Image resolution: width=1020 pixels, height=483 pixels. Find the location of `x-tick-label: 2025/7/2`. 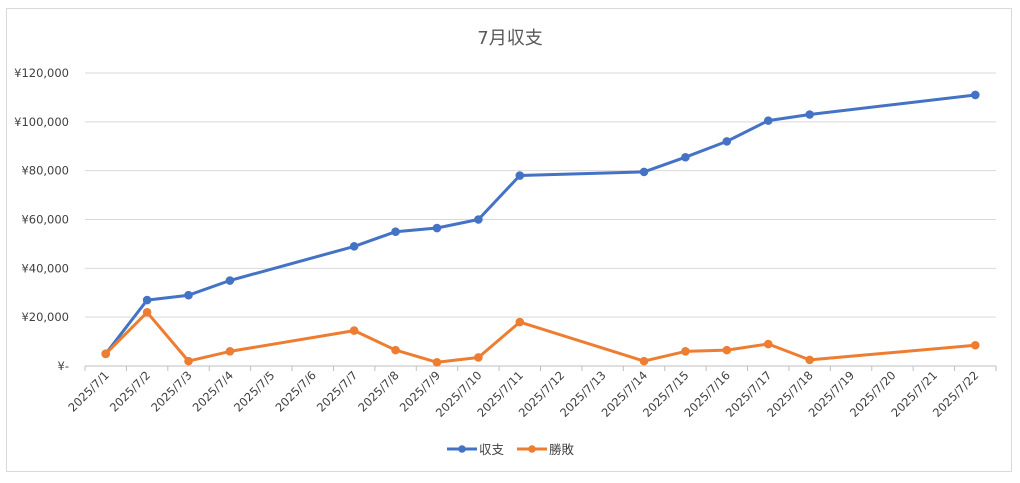

x-tick-label: 2025/7/2 is located at coordinates (130, 391).